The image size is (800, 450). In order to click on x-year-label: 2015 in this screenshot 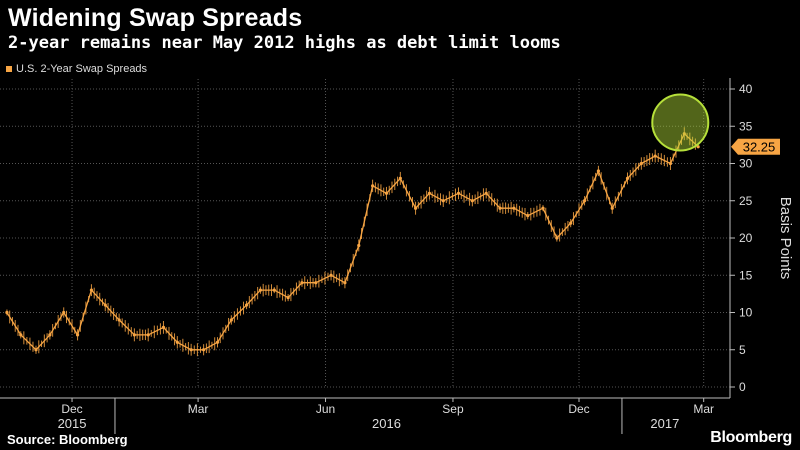, I will do `click(72, 423)`.